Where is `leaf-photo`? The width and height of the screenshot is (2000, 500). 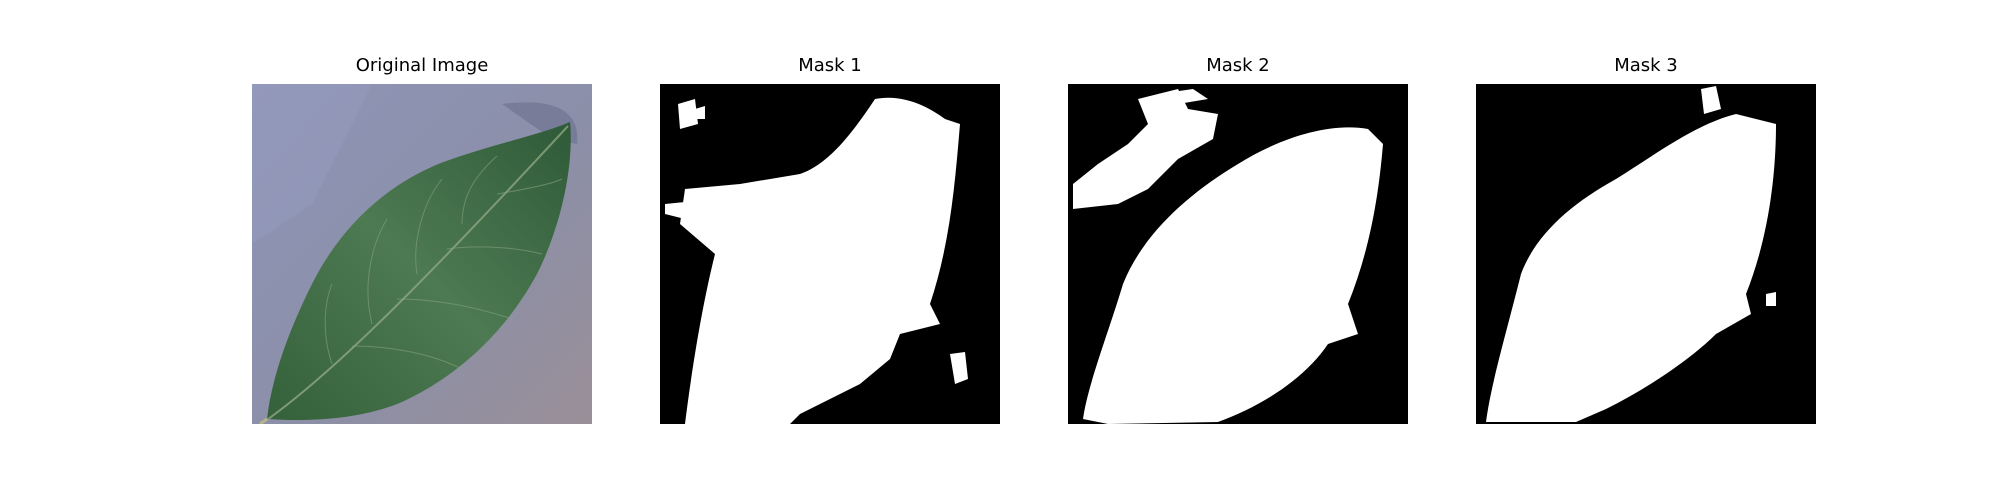 leaf-photo is located at coordinates (422, 254).